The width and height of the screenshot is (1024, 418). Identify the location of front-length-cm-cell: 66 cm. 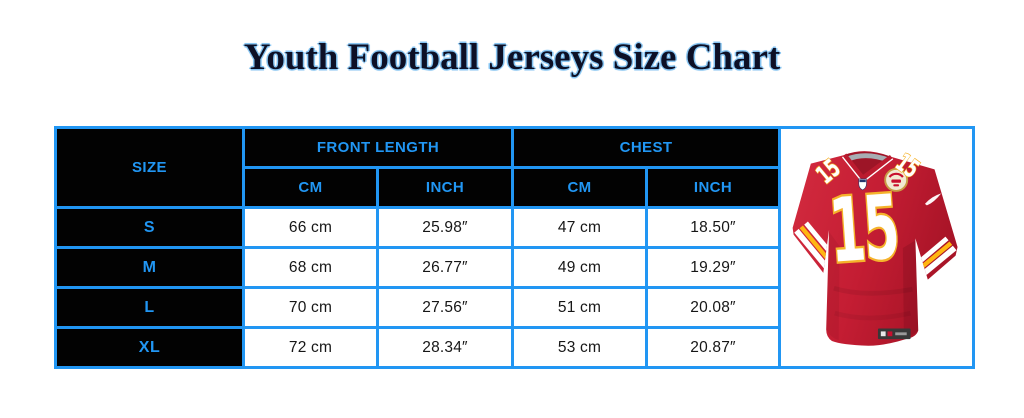
(310, 227).